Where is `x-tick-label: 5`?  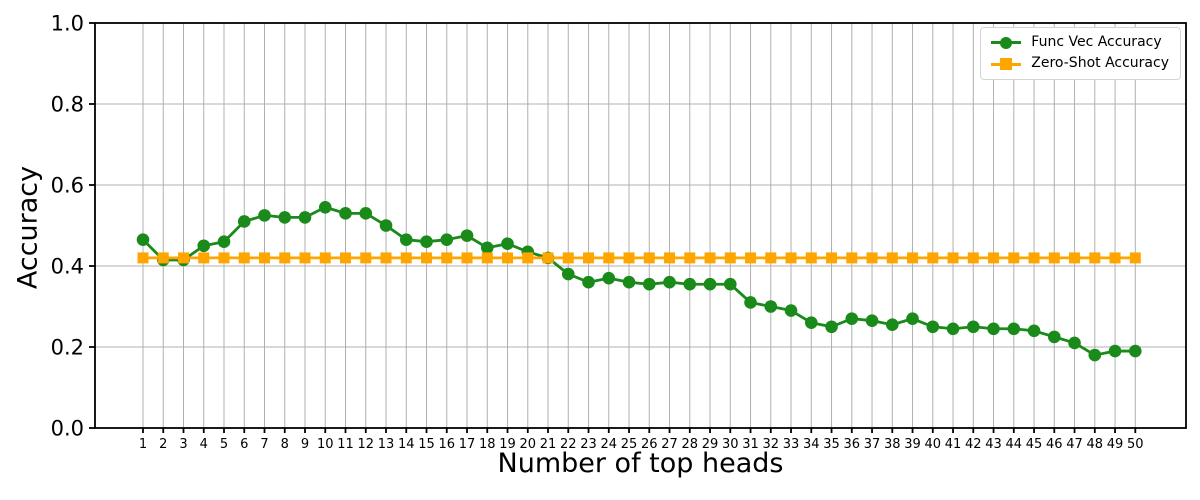
x-tick-label: 5 is located at coordinates (224, 444).